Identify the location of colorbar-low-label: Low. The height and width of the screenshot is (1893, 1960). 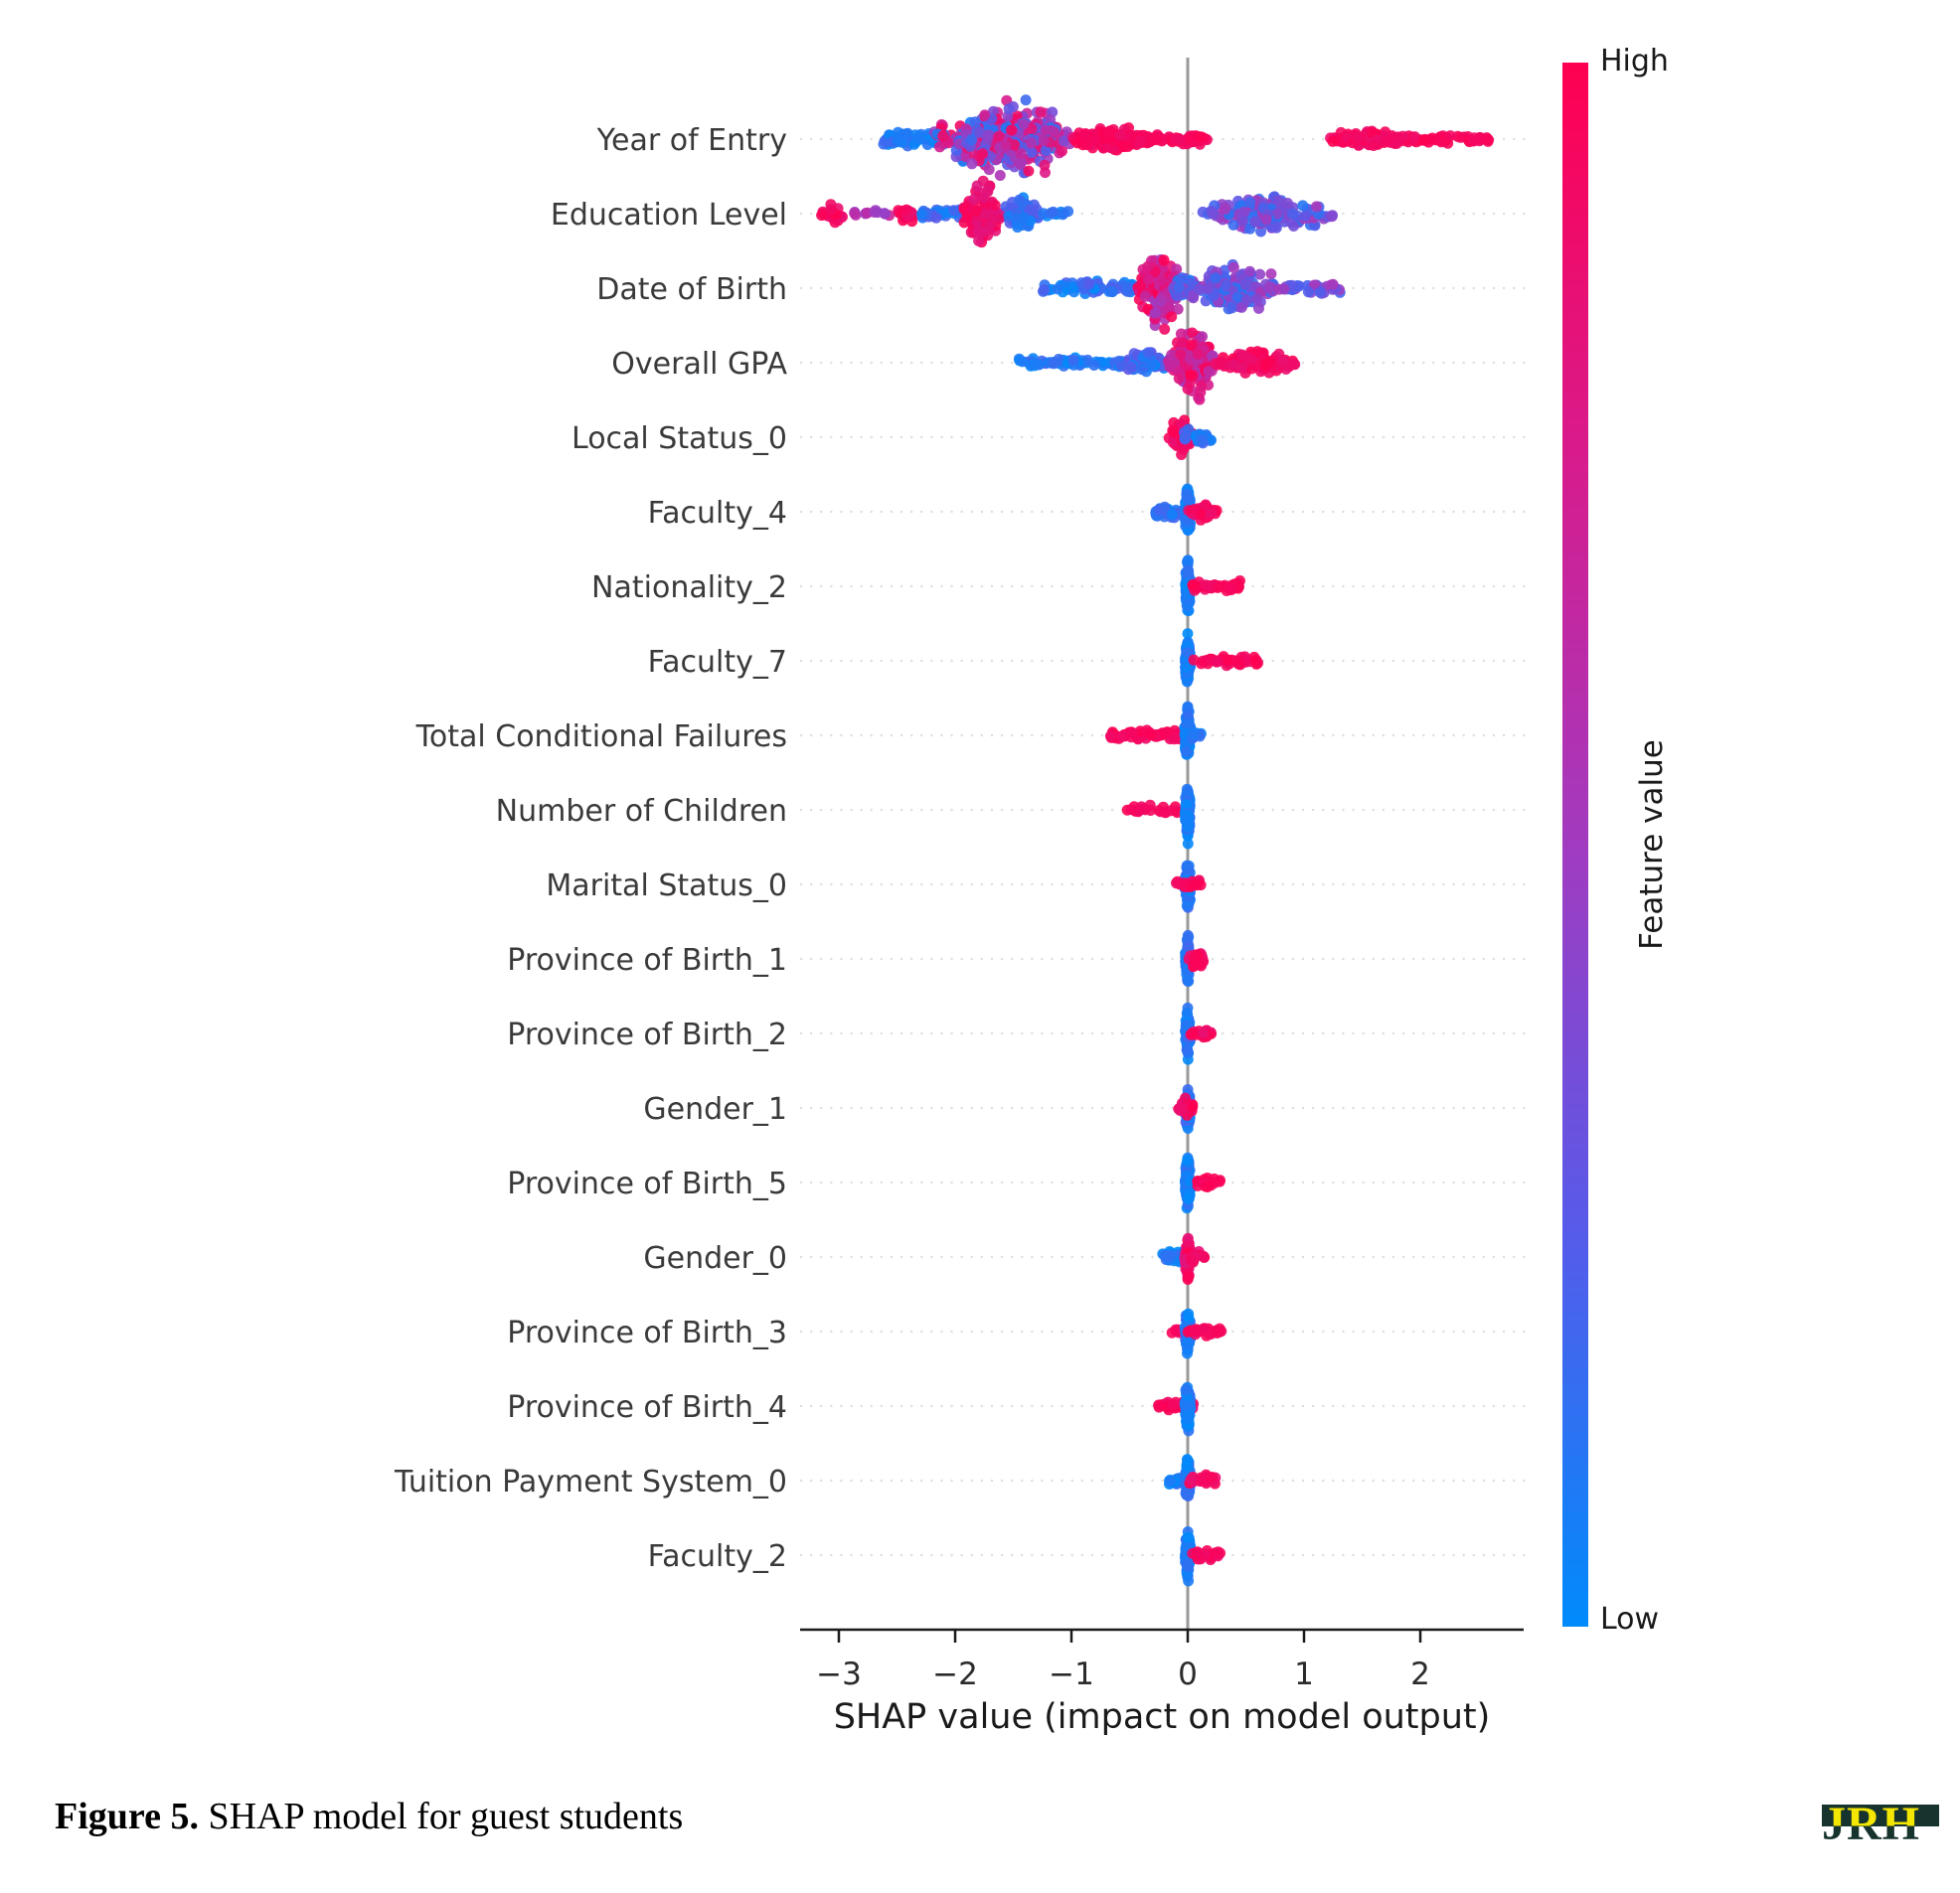
(1630, 1619).